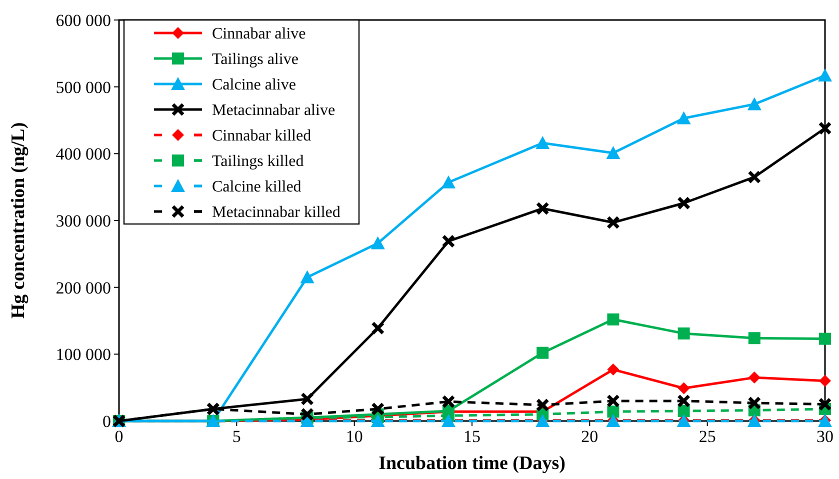  I want to click on x-tick-label: 15, so click(472, 436).